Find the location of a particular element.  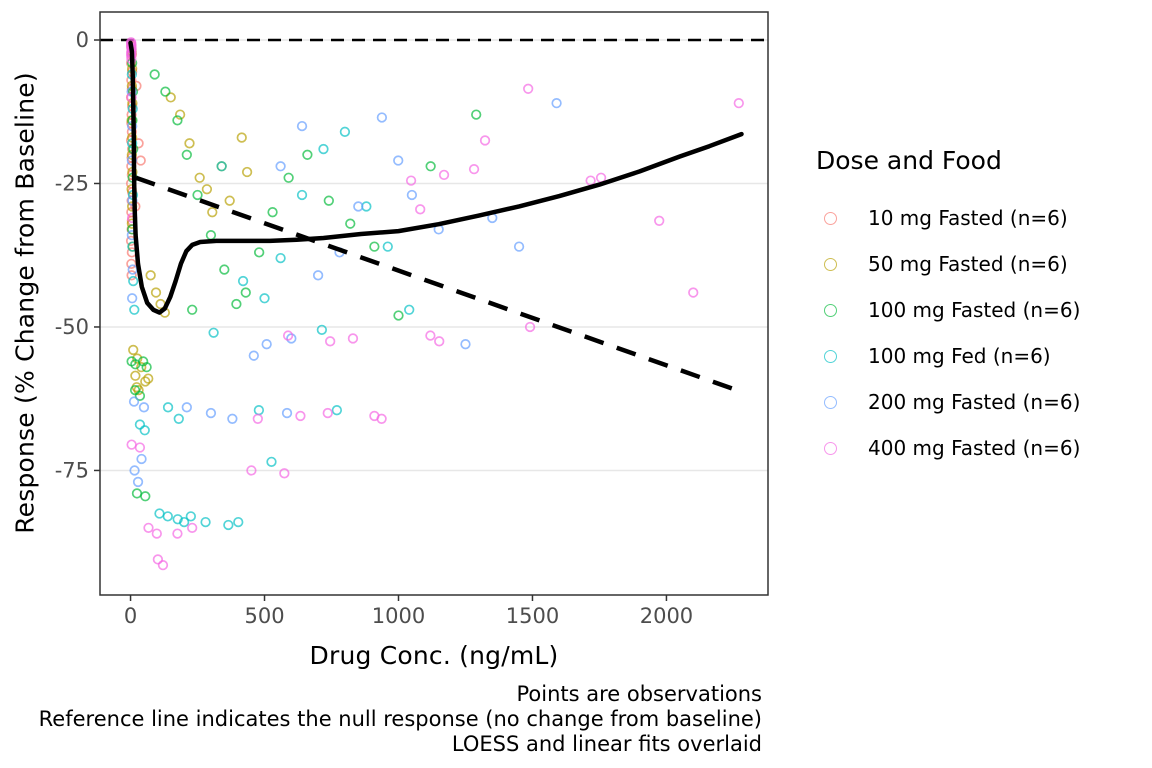

caption-points: Points are observations is located at coordinates (639, 694).